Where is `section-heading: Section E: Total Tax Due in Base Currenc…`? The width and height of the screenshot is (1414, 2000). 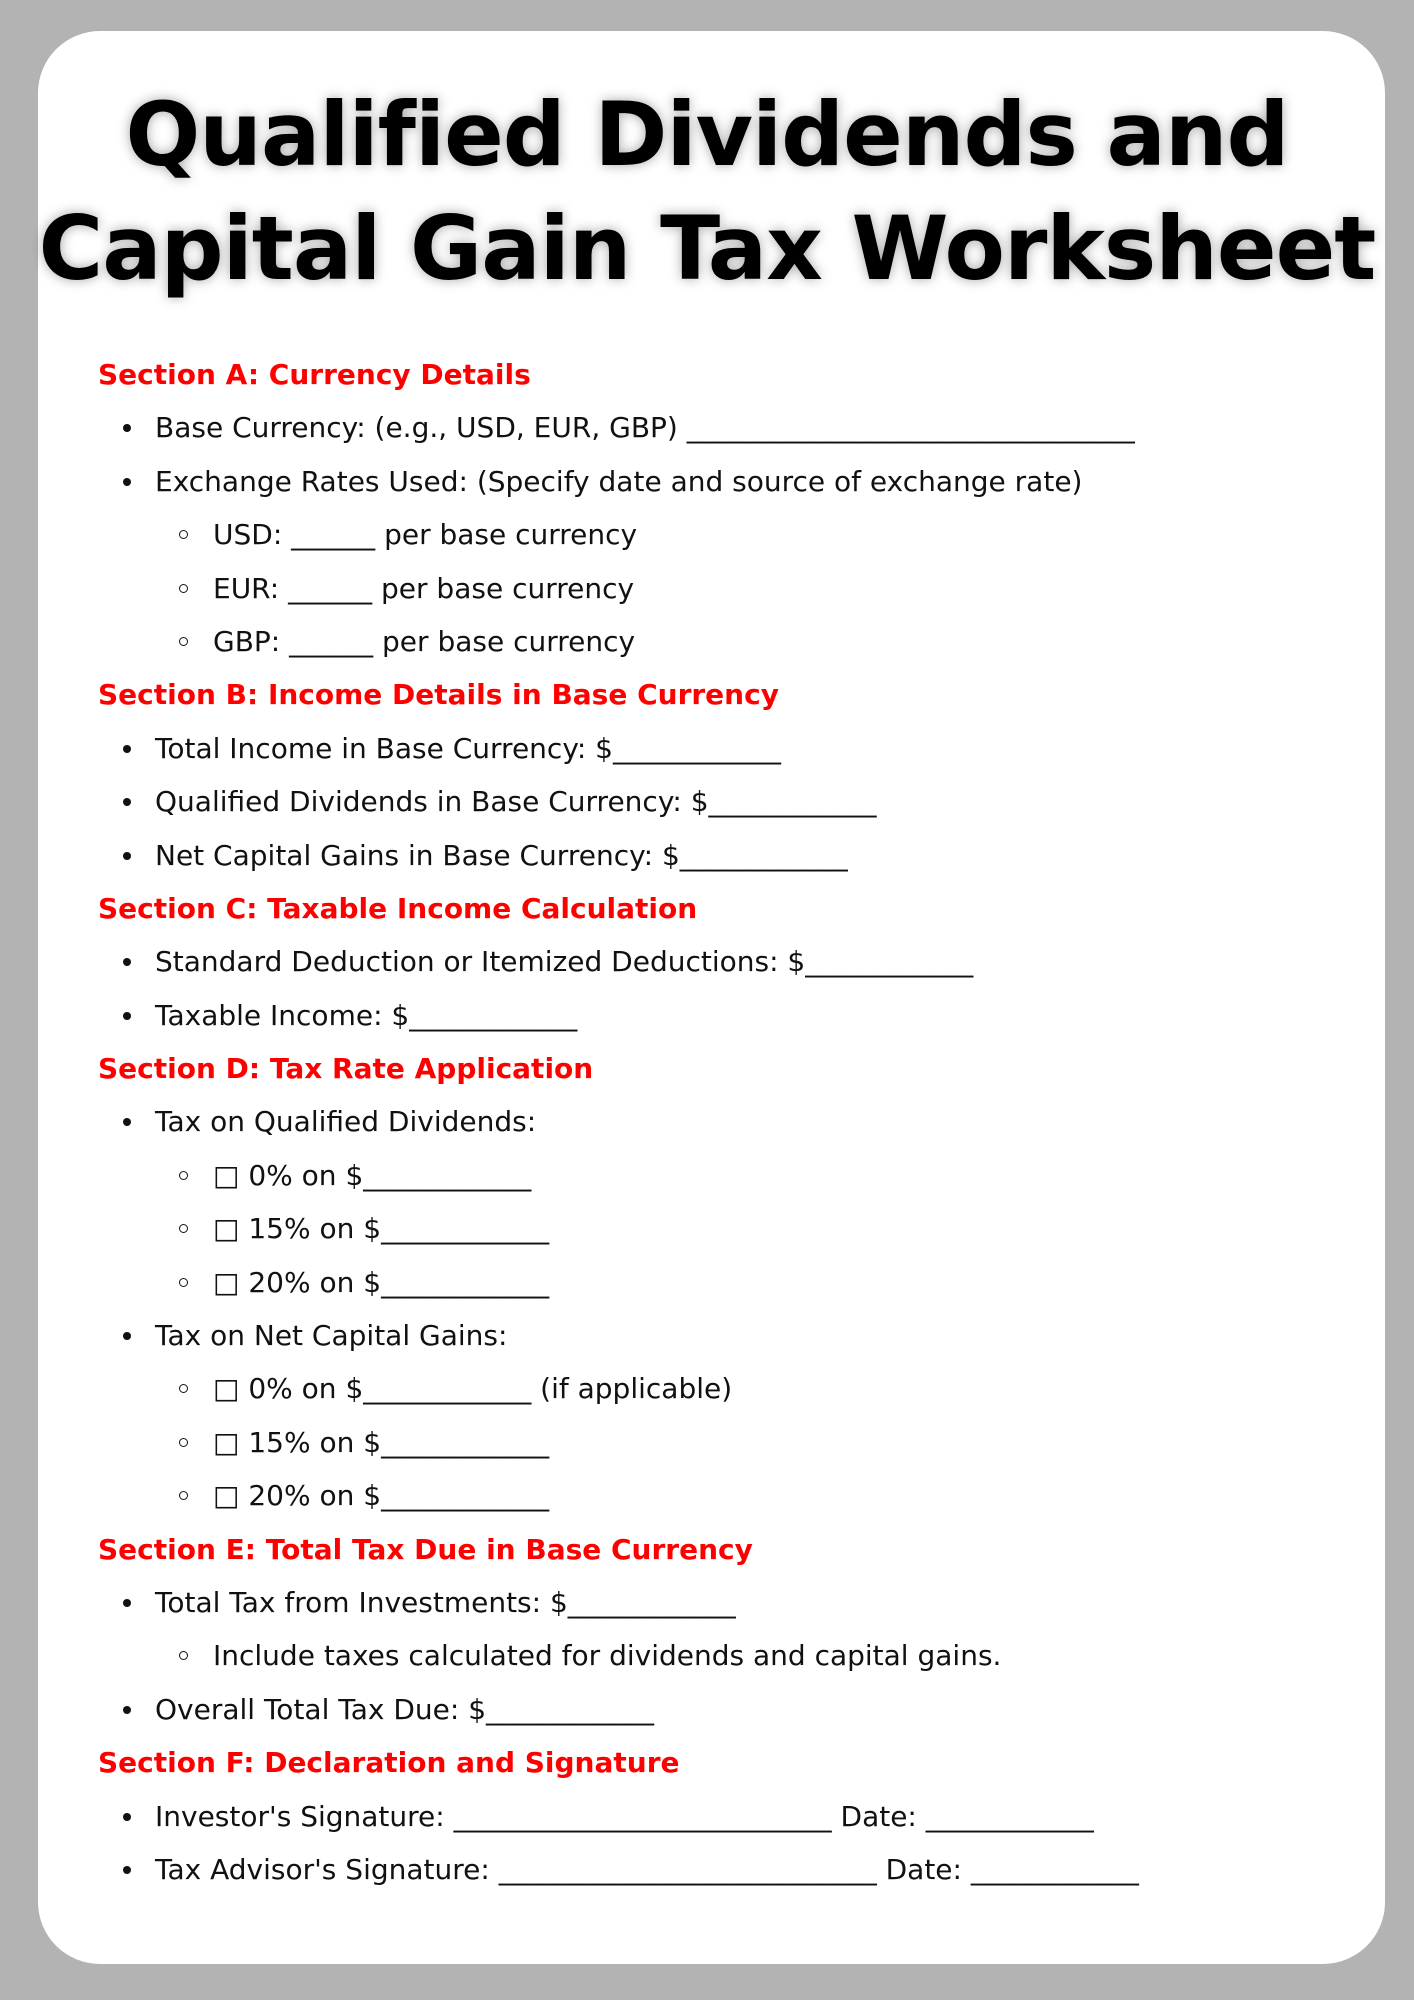 section-heading: Section E: Total Tax Due in Base Currenc… is located at coordinates (425, 1549).